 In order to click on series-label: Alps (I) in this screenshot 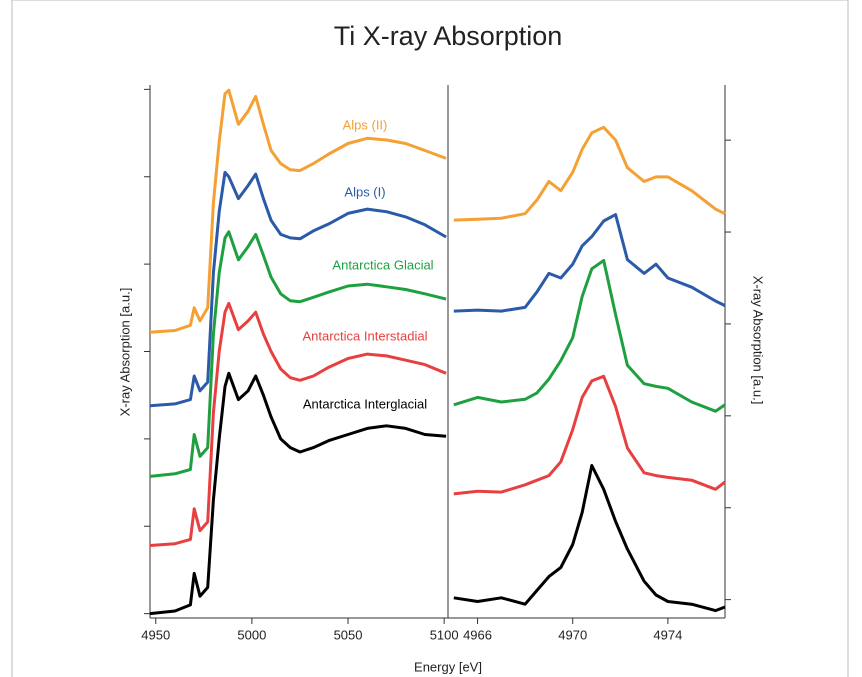, I will do `click(364, 191)`.